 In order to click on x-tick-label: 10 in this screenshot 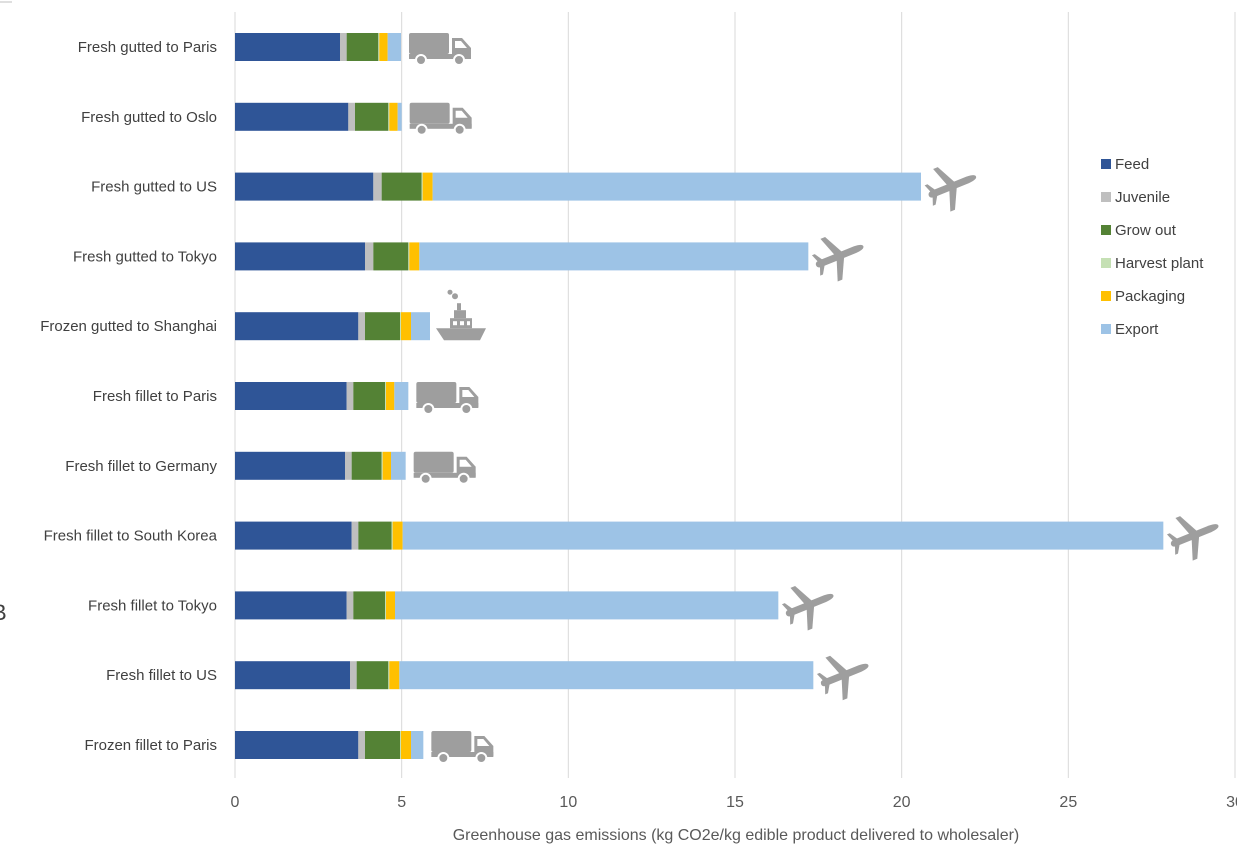, I will do `click(568, 802)`.